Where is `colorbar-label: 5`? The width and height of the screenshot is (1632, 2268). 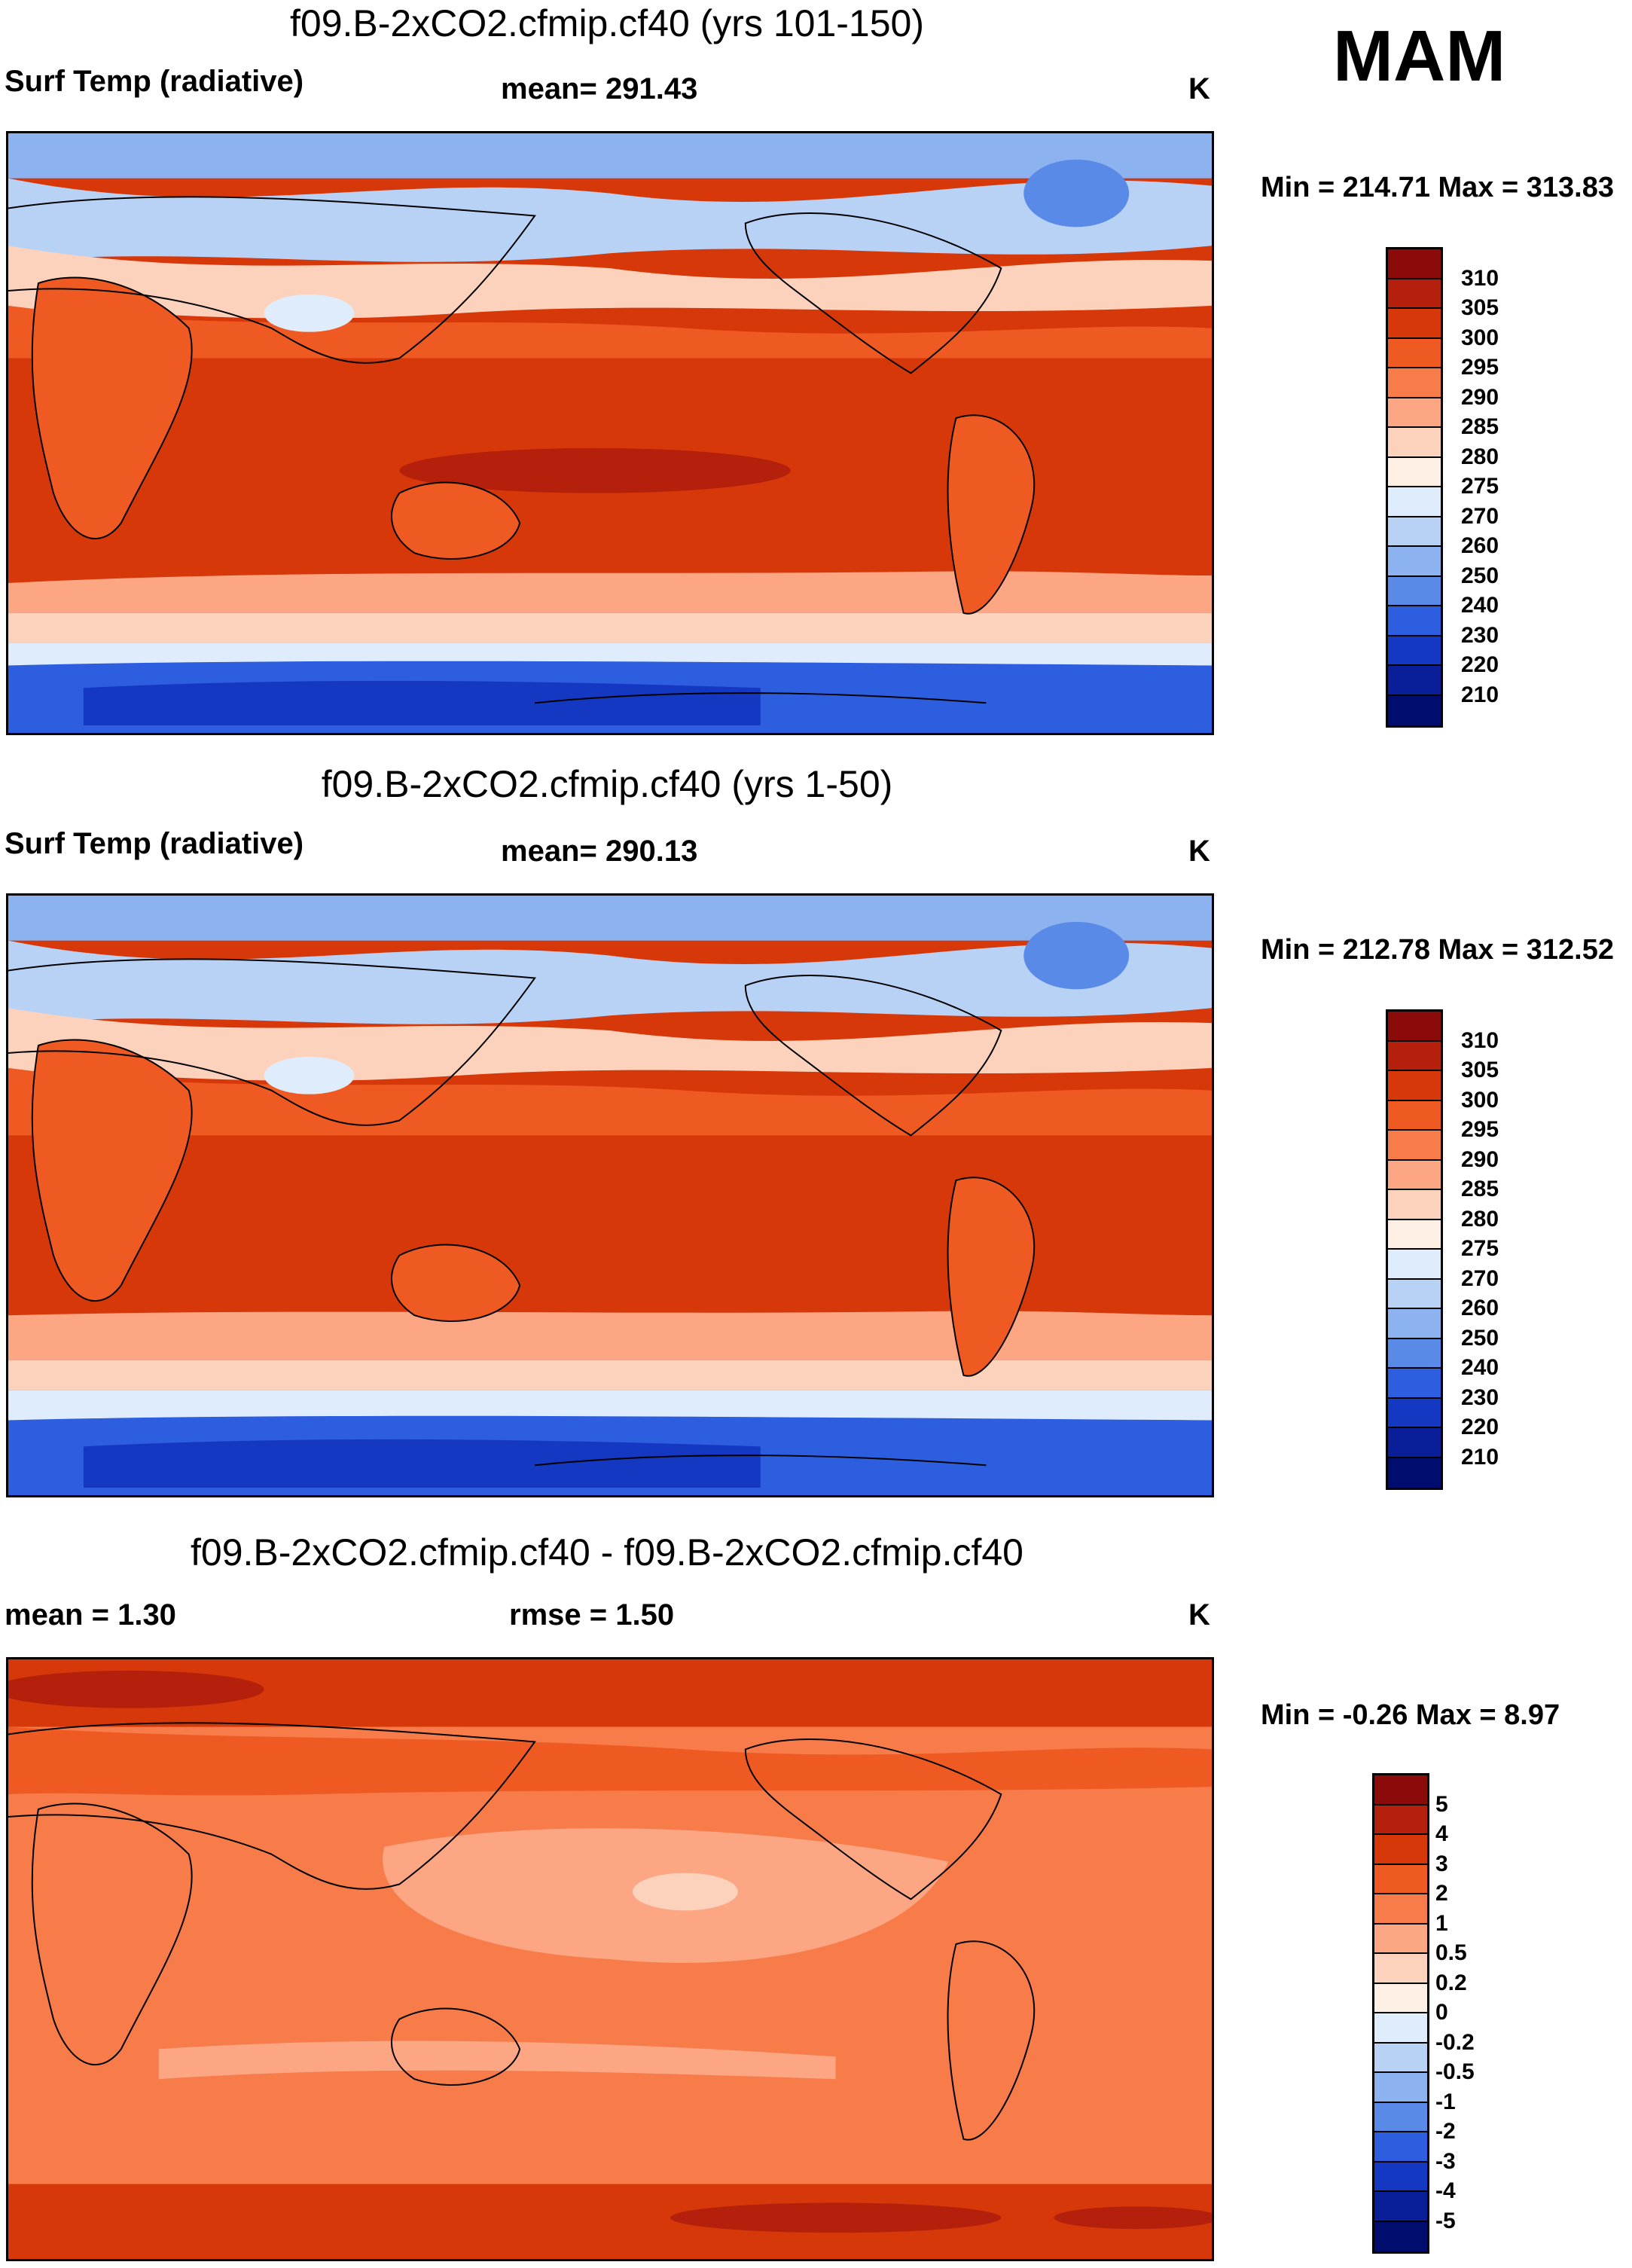
colorbar-label: 5 is located at coordinates (1441, 1804).